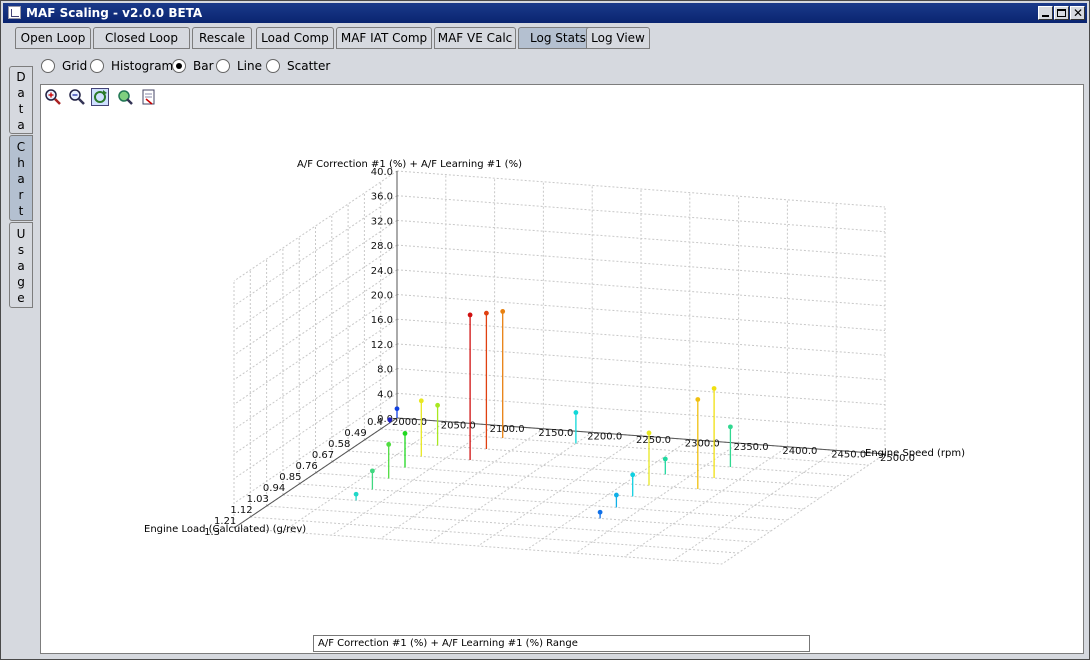 This screenshot has height=660, width=1090. I want to click on y-tick-label: 0.58, so click(339, 444).